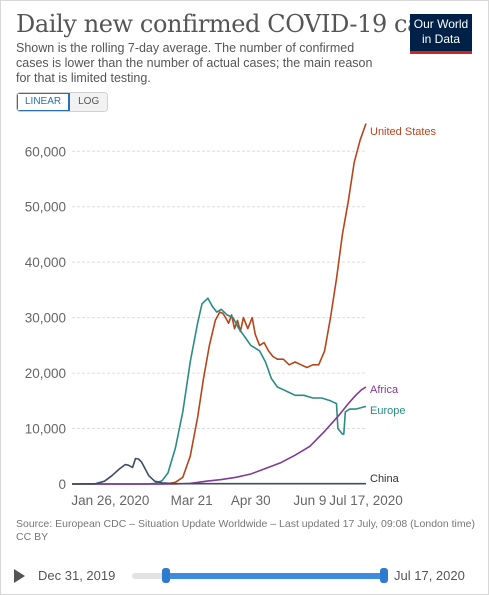 Image resolution: width=489 pixels, height=595 pixels. Describe the element at coordinates (429, 575) in the screenshot. I see `timeline-end-label: Jul 17, 2020` at that location.